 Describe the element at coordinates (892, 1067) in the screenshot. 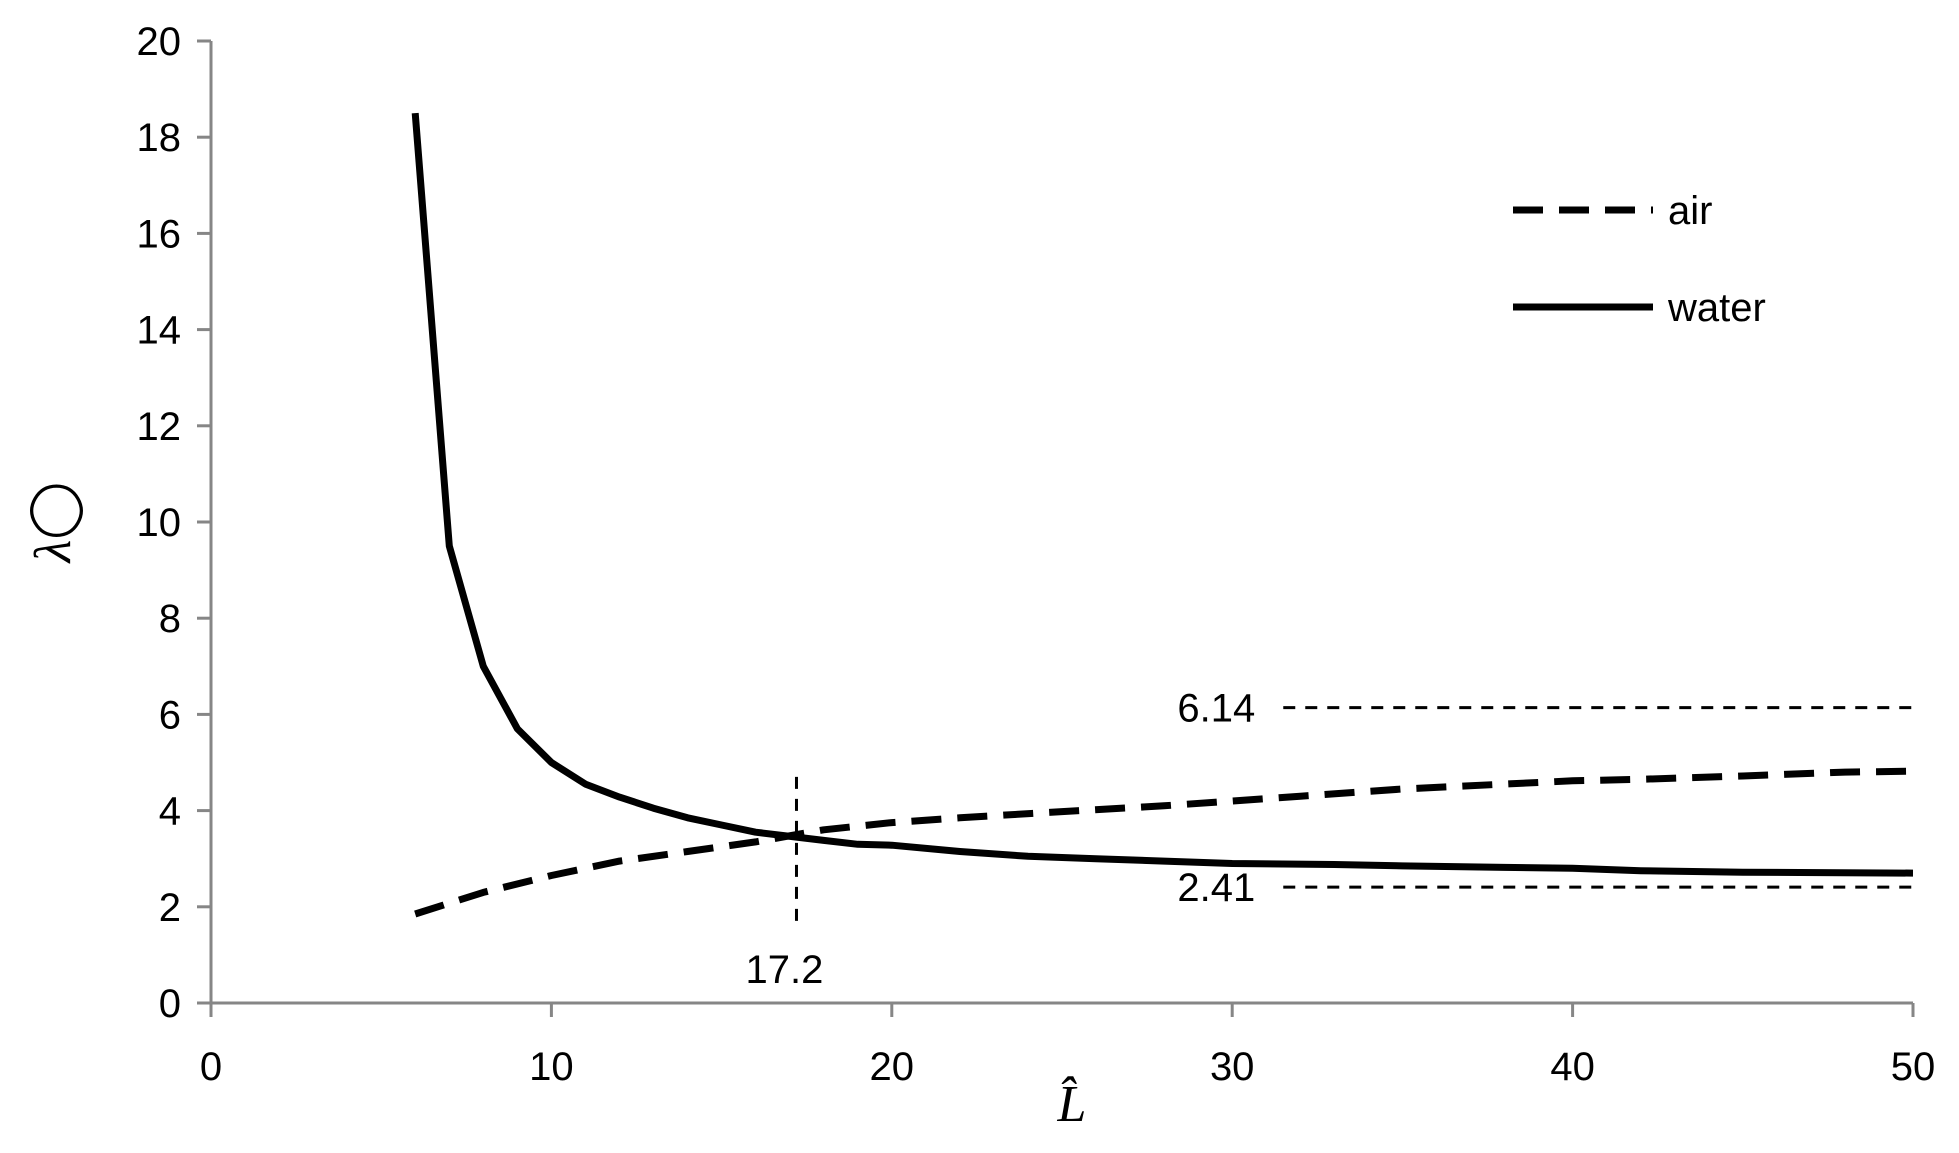

I see `x-tick-label: 20` at that location.